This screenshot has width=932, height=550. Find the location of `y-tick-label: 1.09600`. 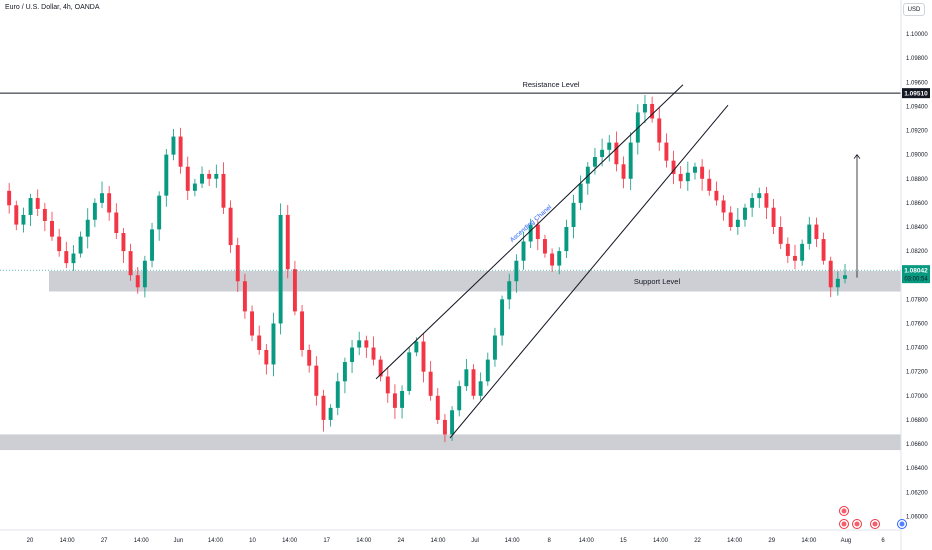

y-tick-label: 1.09600 is located at coordinates (917, 83).